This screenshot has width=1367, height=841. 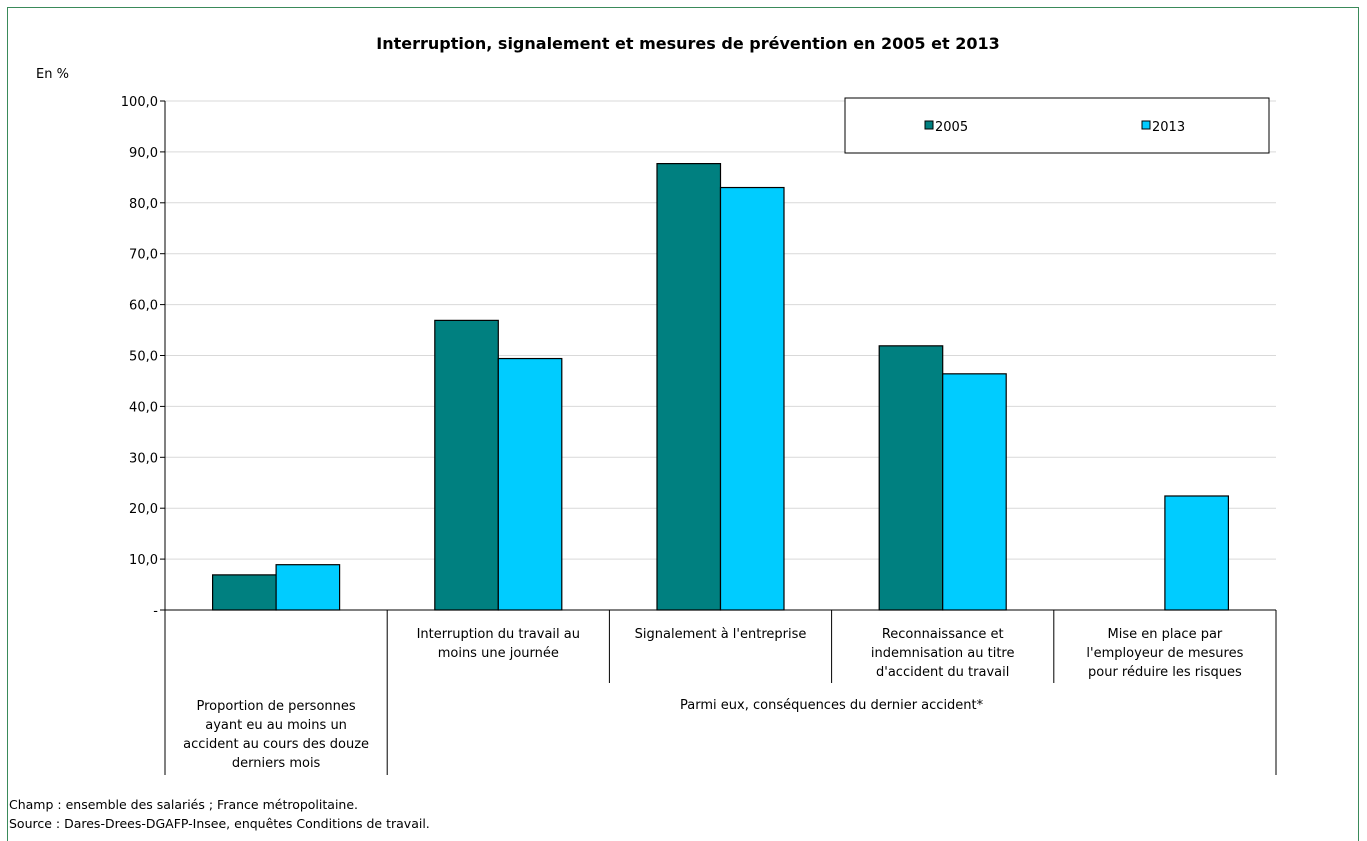 I want to click on legend: 2005 2013, so click(x=1057, y=125).